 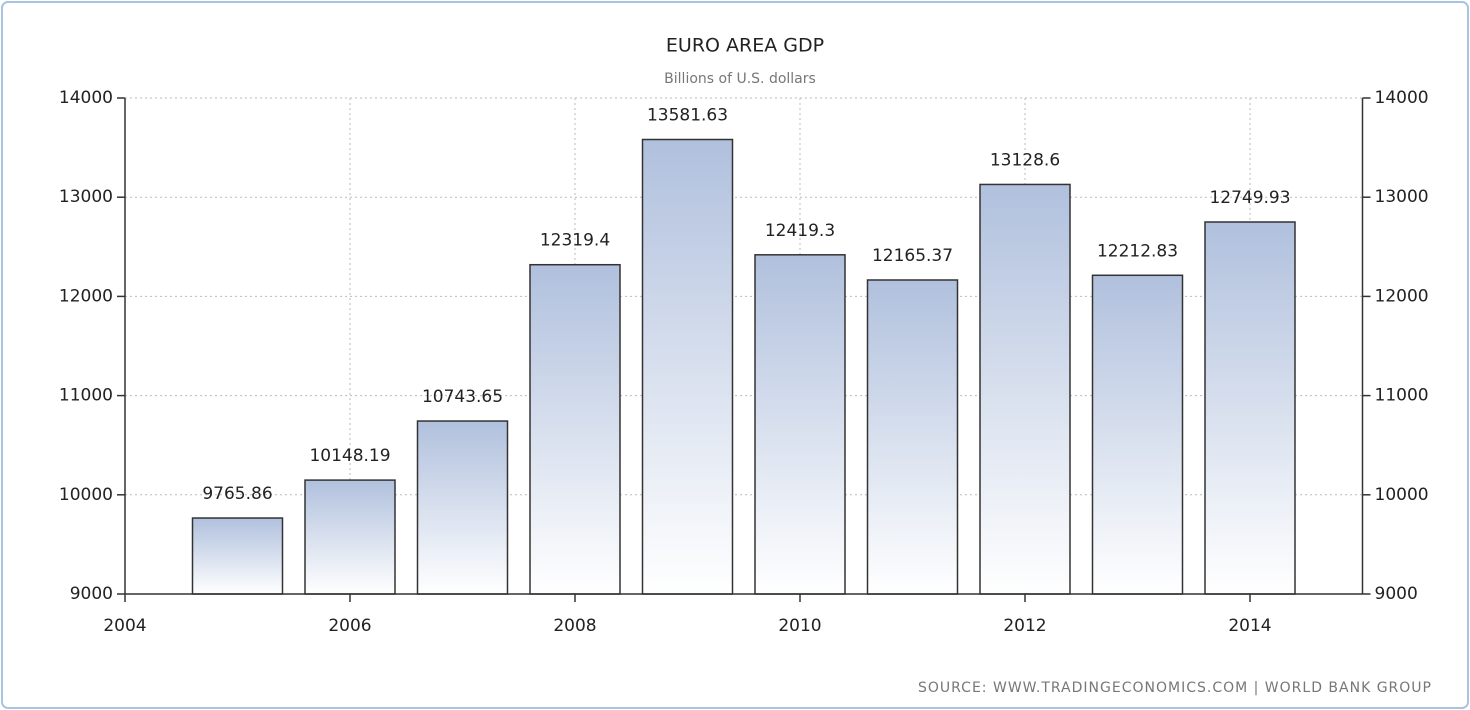 What do you see at coordinates (1024, 626) in the screenshot?
I see `x-tick-label: 2012` at bounding box center [1024, 626].